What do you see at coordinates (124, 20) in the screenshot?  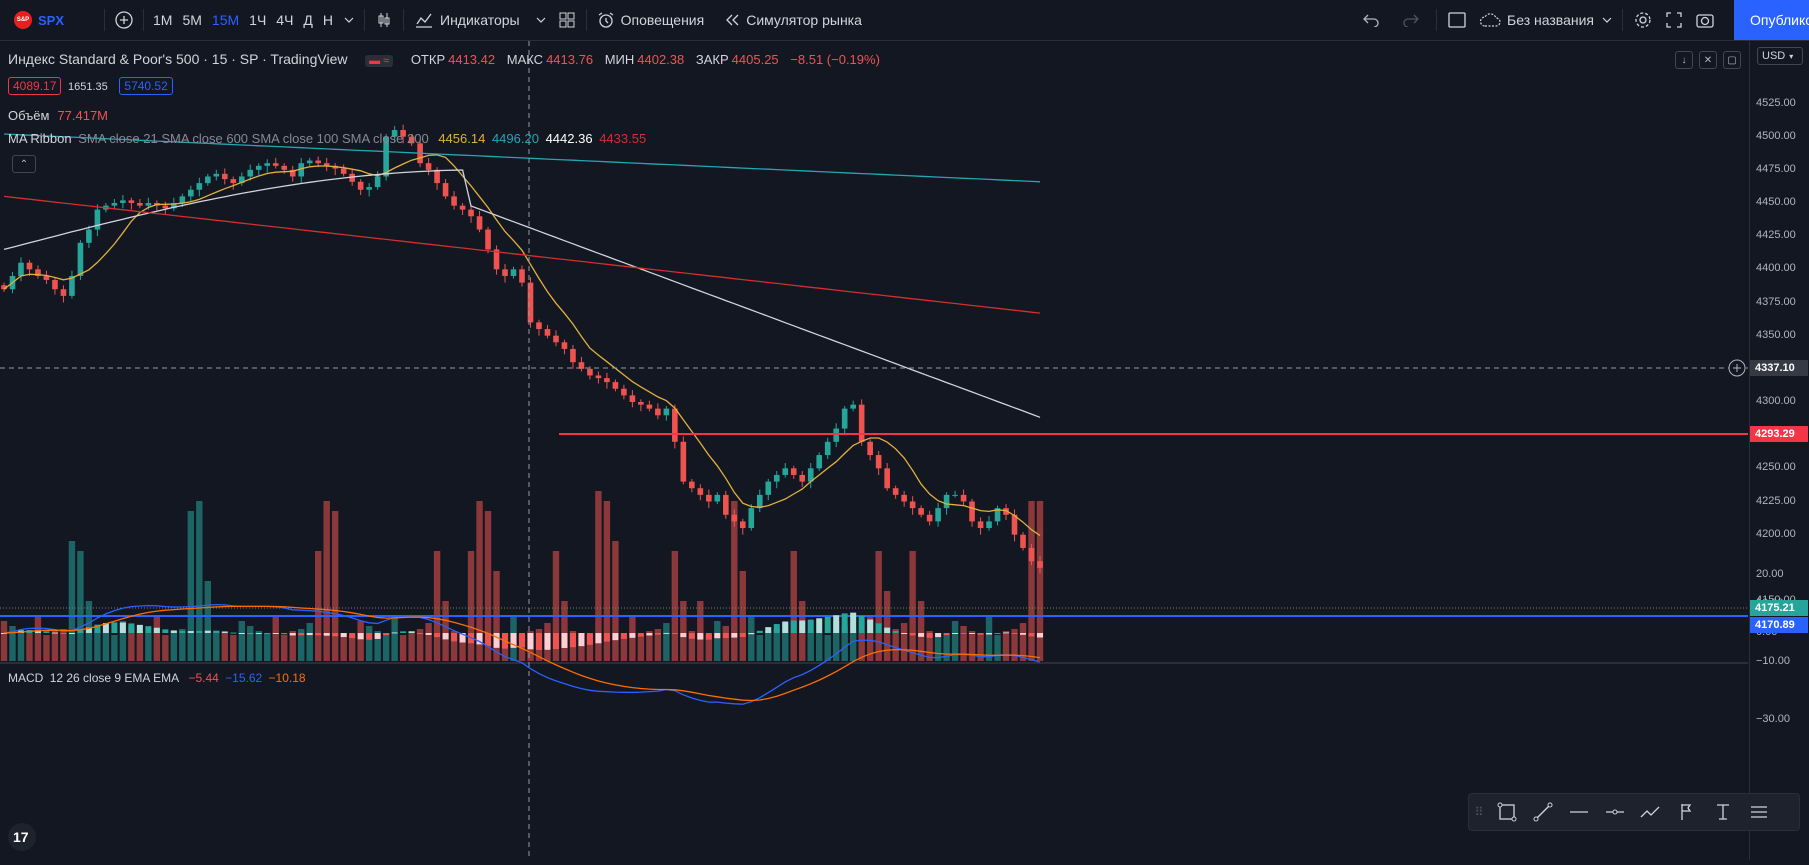 I see `compare-add-icon` at bounding box center [124, 20].